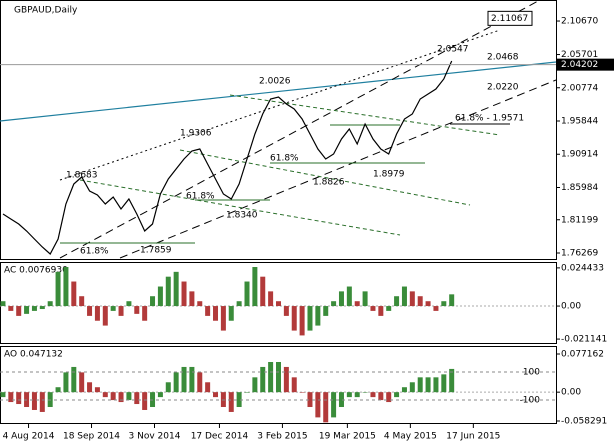 The image size is (614, 447). Describe the element at coordinates (389, 175) in the screenshot. I see `annotation: 1.8979` at that location.